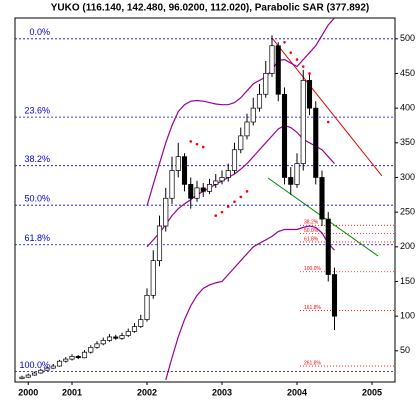 The image size is (420, 400). Describe the element at coordinates (407, 212) in the screenshot. I see `y-tick-label: 250` at that location.